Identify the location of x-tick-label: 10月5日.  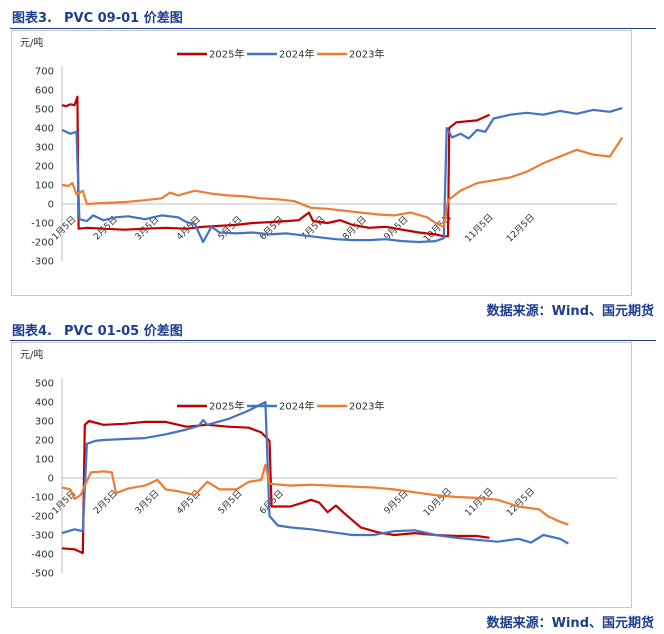
(437, 502).